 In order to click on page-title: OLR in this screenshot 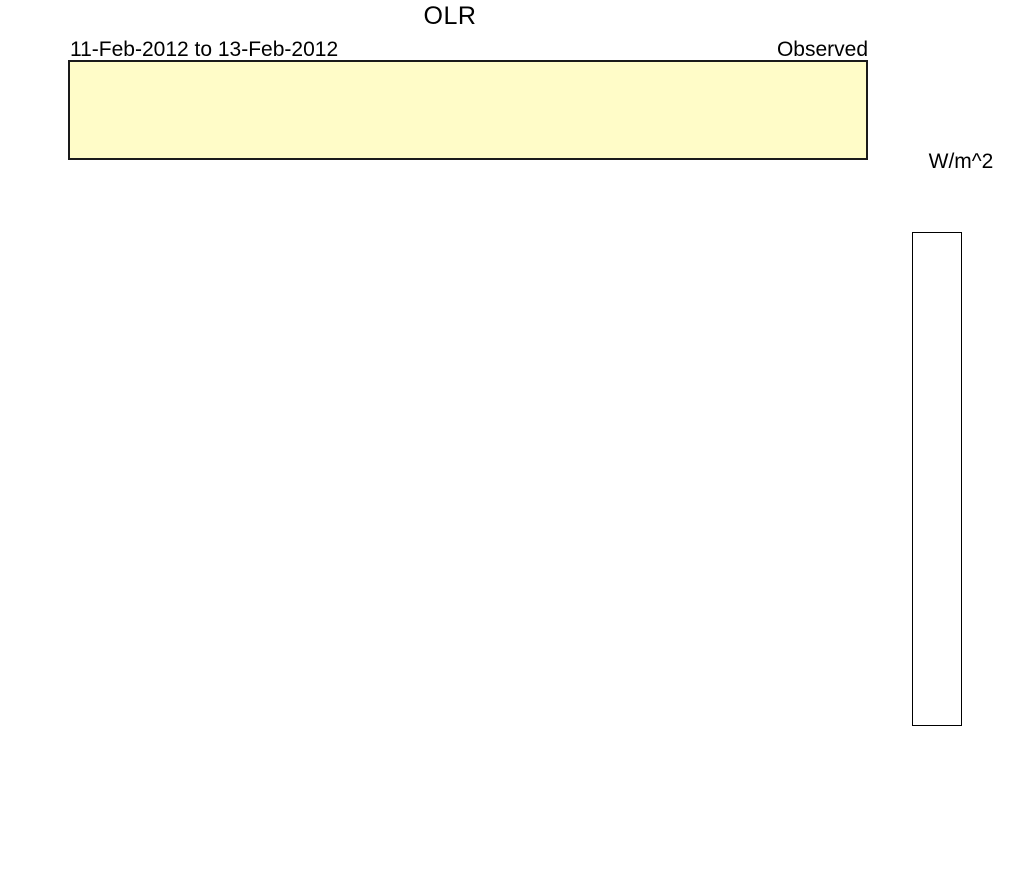, I will do `click(450, 16)`.